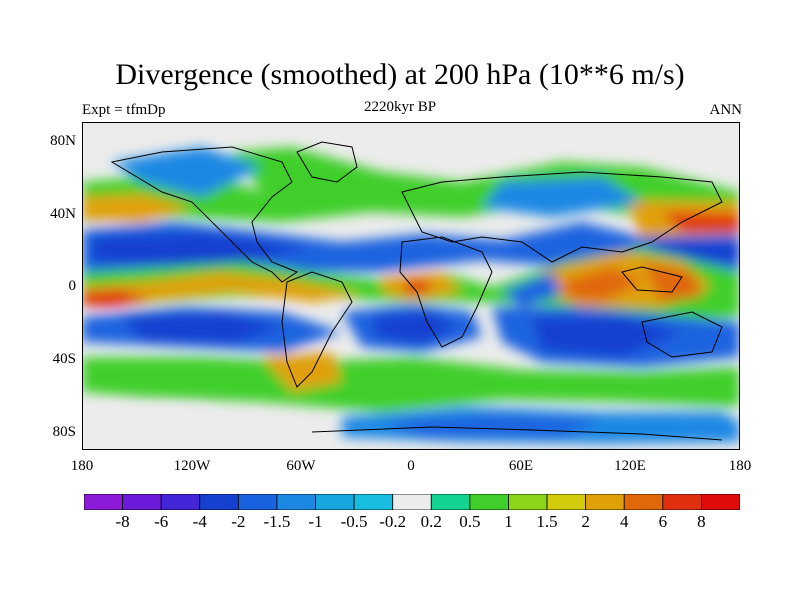 This screenshot has width=800, height=600. What do you see at coordinates (199, 521) in the screenshot?
I see `colorbar-label: -4` at bounding box center [199, 521].